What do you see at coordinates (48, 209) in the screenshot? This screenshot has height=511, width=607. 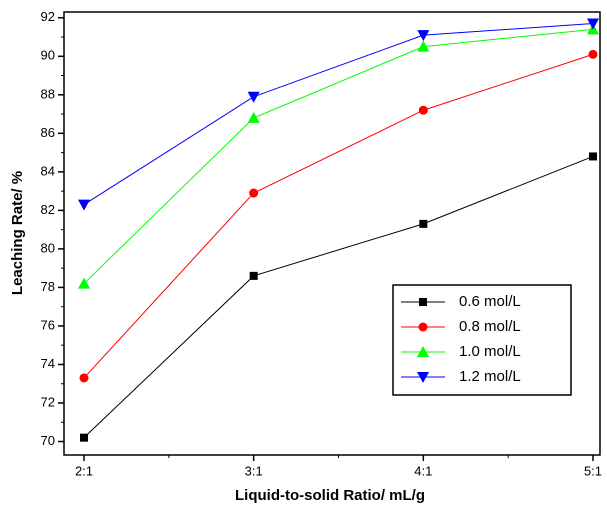 I see `y-tick-label: 82` at bounding box center [48, 209].